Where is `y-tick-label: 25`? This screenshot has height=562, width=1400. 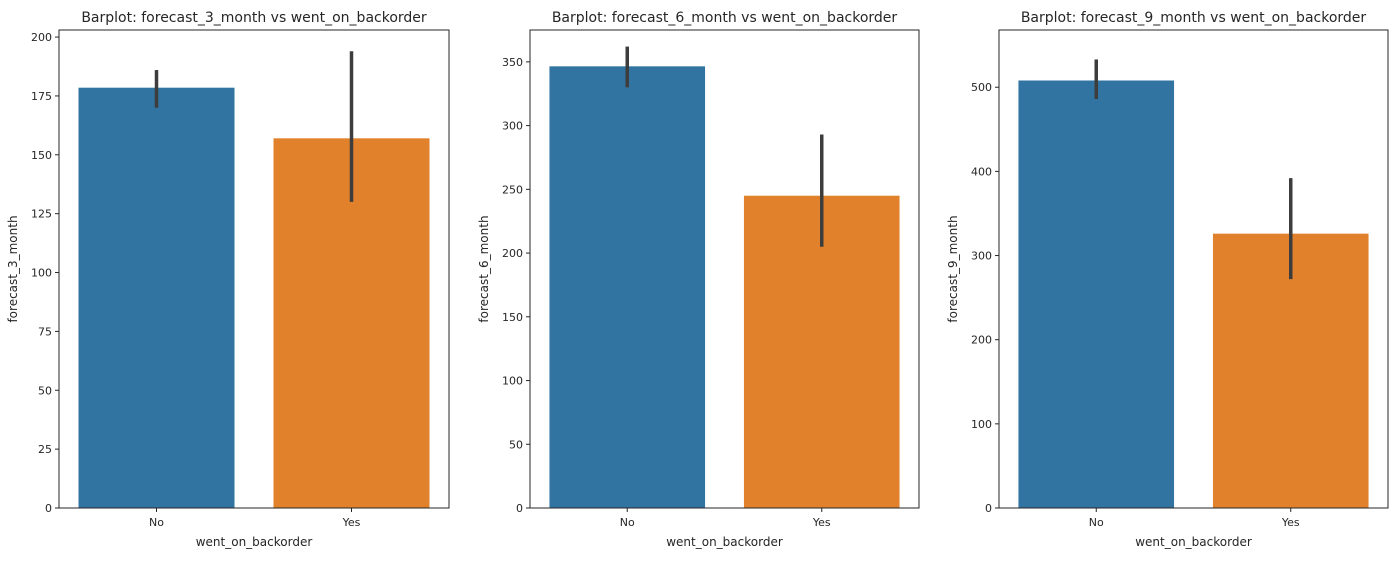
y-tick-label: 25 is located at coordinates (45, 449).